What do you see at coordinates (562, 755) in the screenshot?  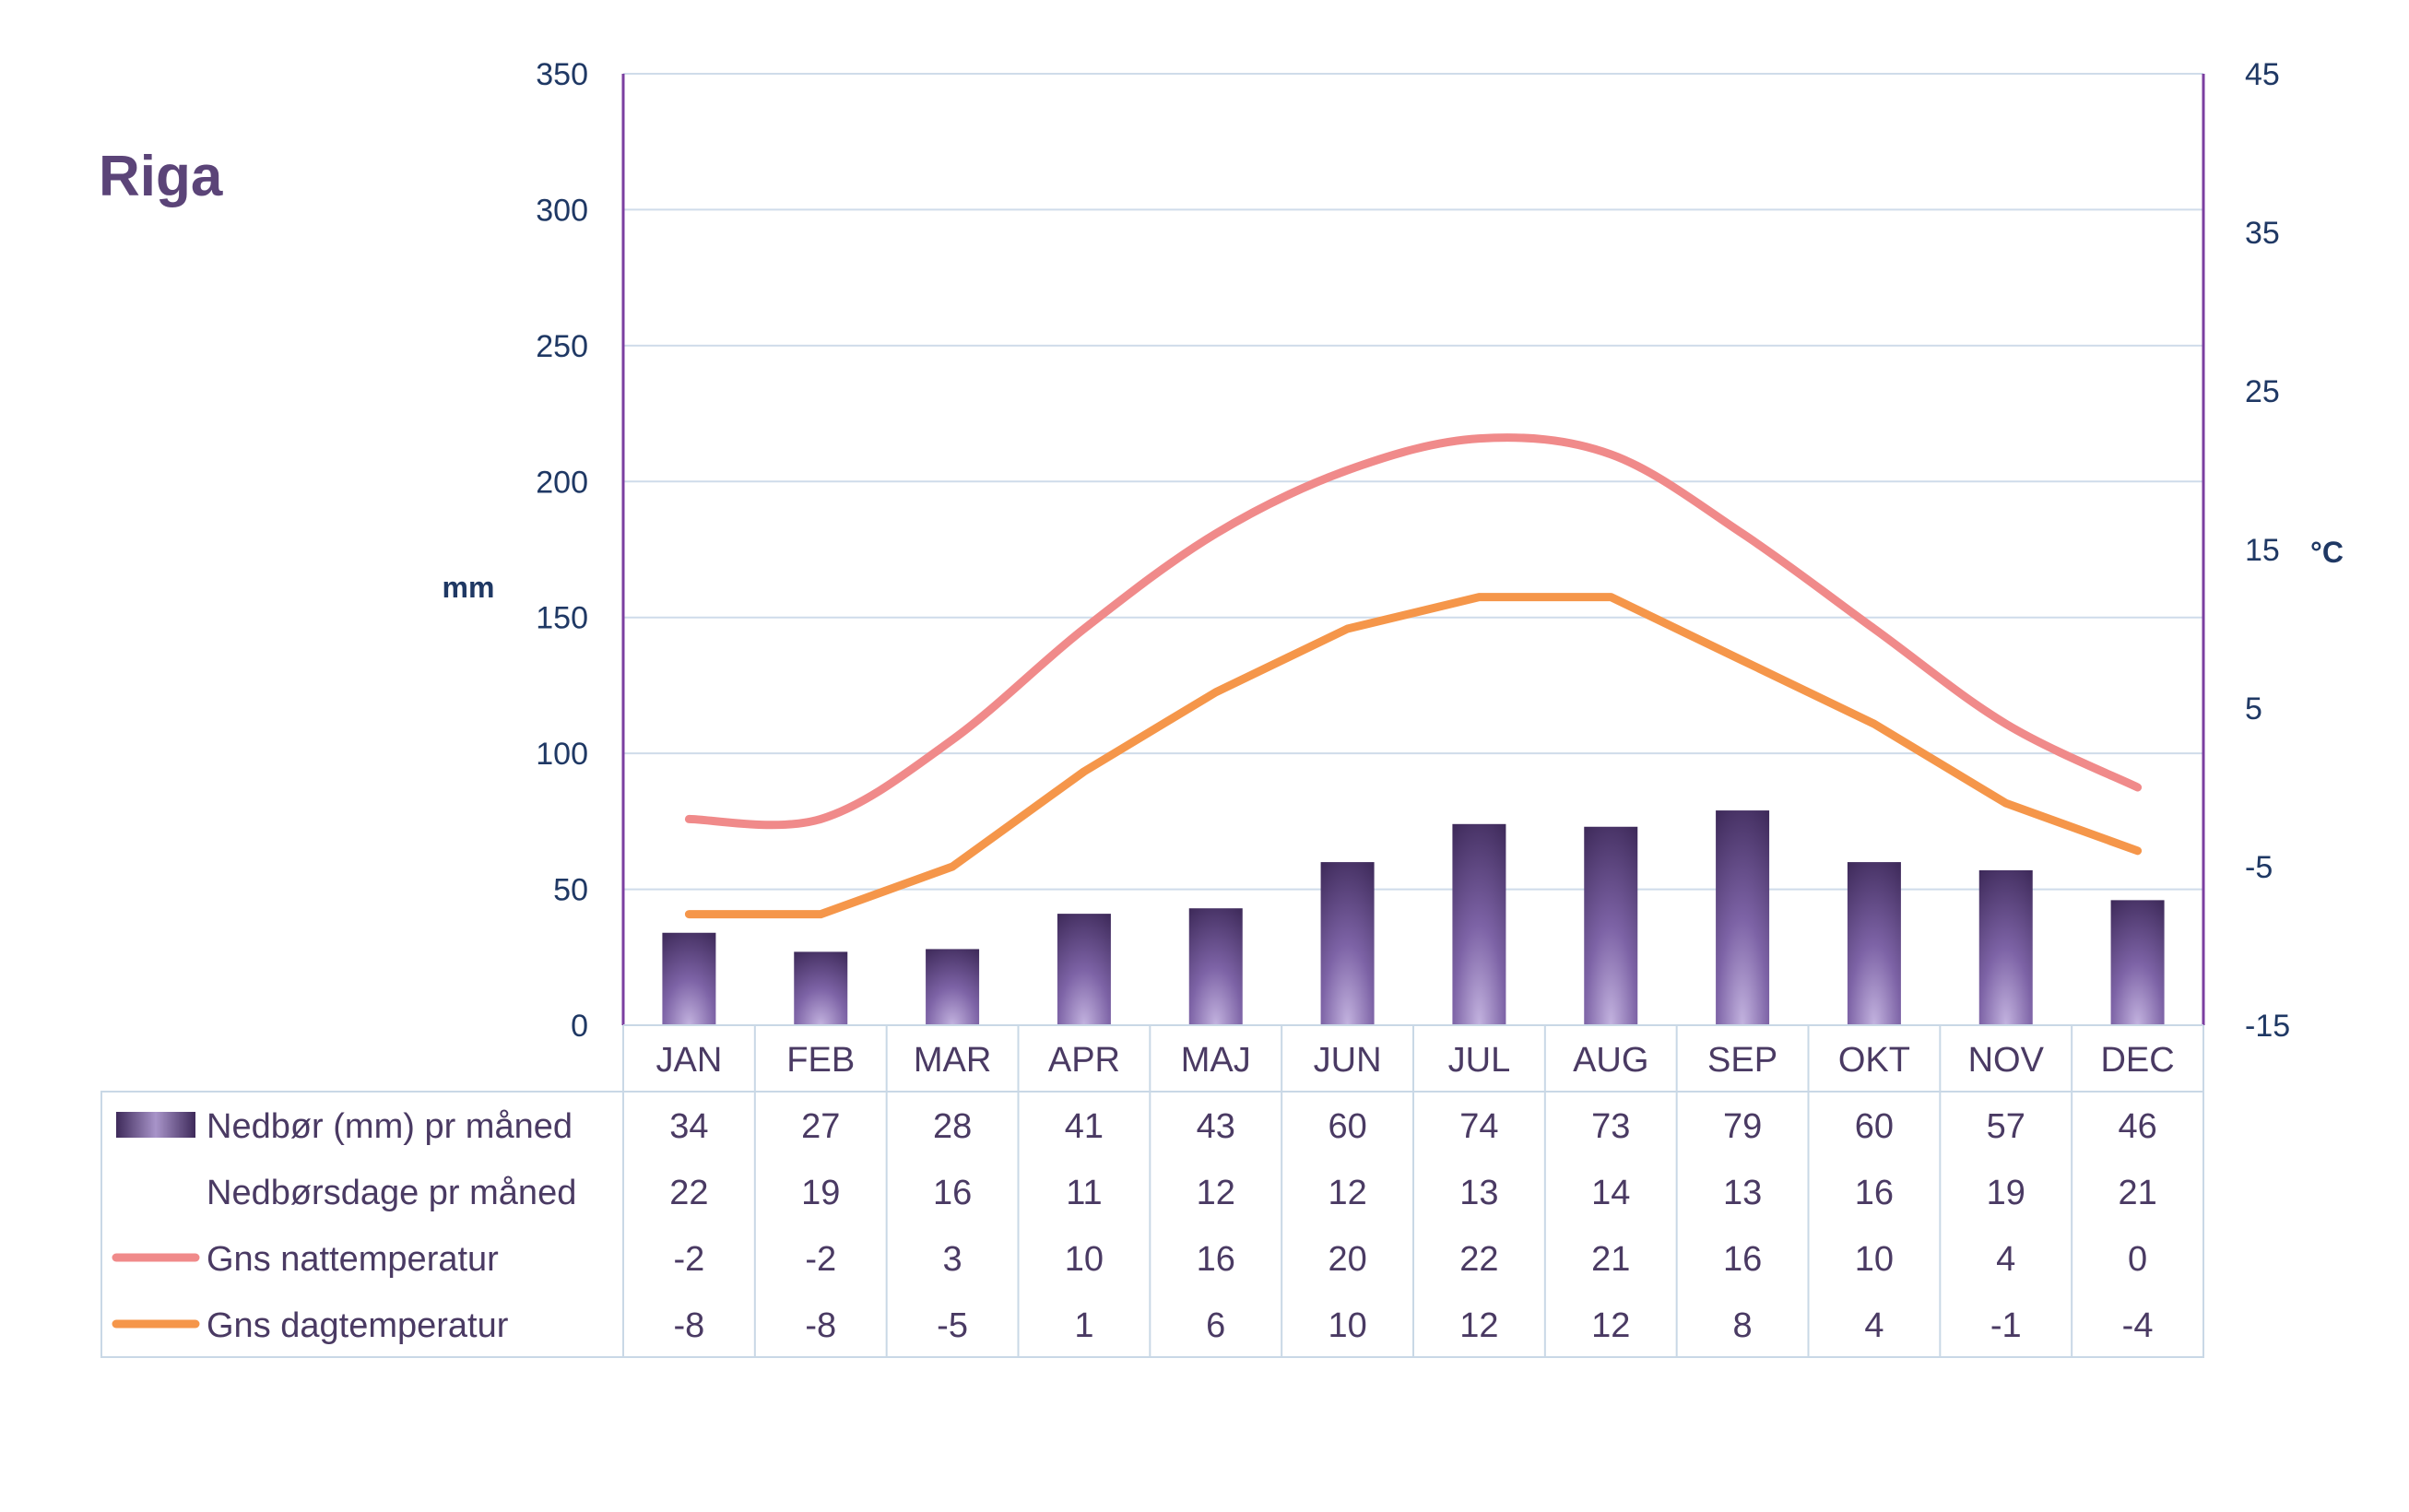 I see `left-tick-label: 100` at bounding box center [562, 755].